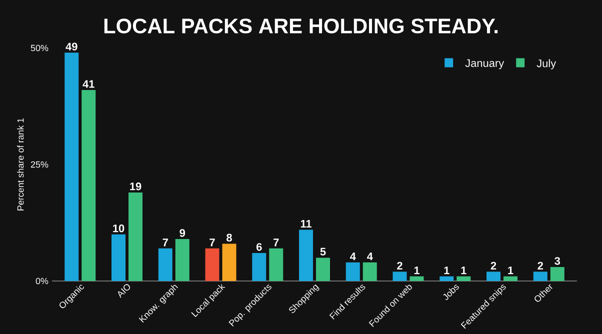  What do you see at coordinates (20, 164) in the screenshot?
I see `y-axis-title: Percent share of rank 1` at bounding box center [20, 164].